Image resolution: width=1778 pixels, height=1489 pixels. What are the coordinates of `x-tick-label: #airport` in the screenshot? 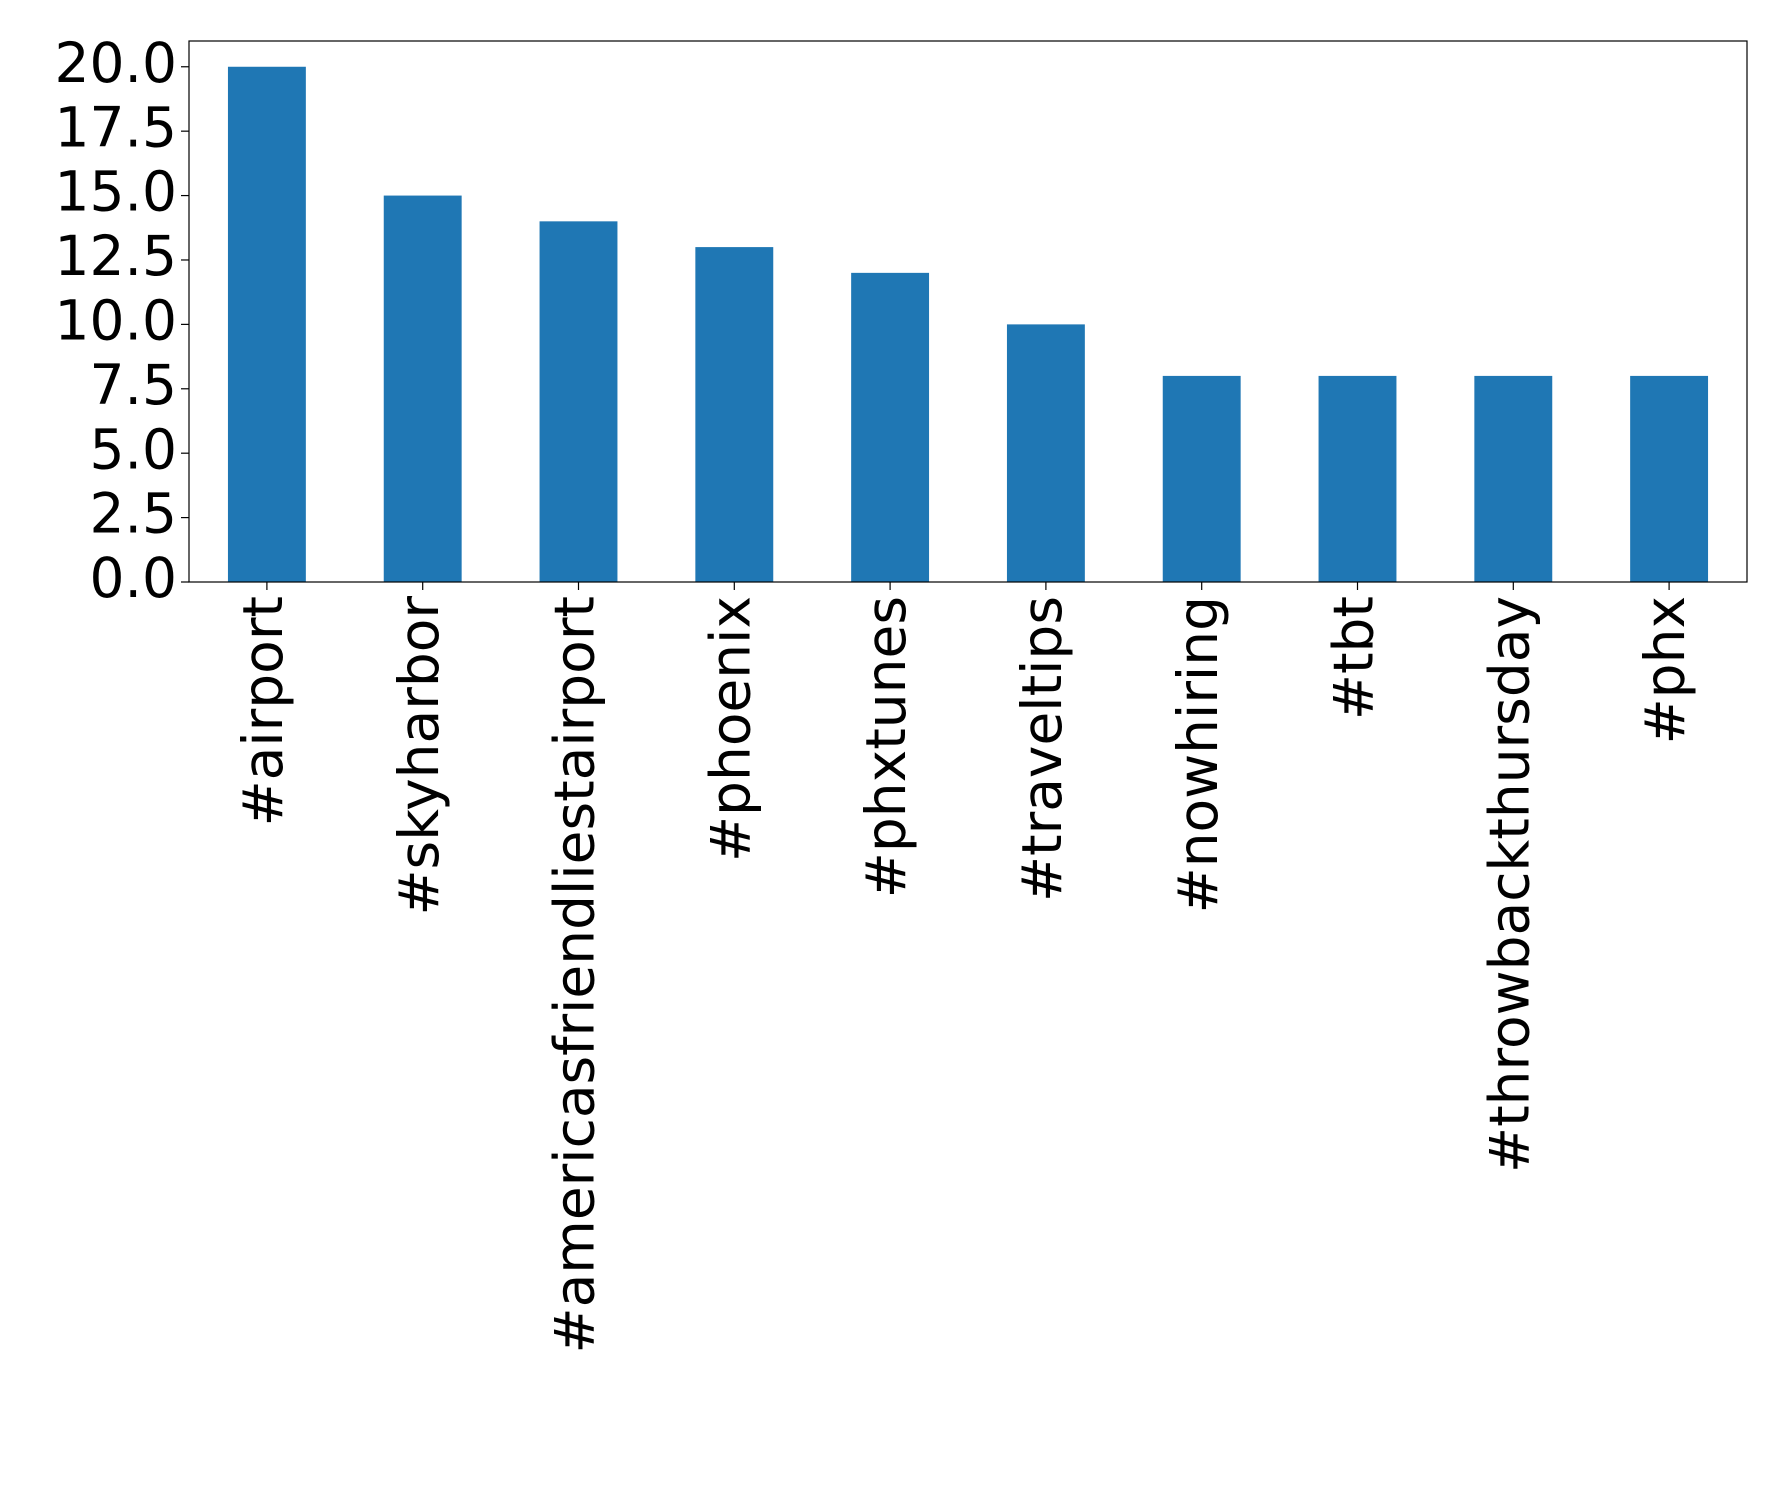 It's located at (263, 711).